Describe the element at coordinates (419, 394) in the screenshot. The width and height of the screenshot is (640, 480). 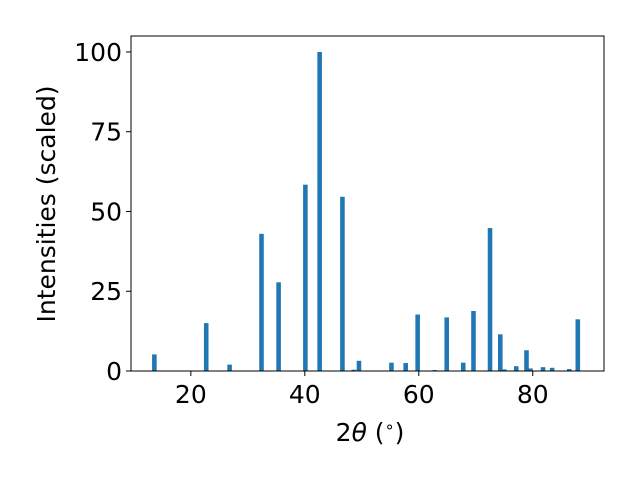
I see `x-tick-label: 60` at that location.